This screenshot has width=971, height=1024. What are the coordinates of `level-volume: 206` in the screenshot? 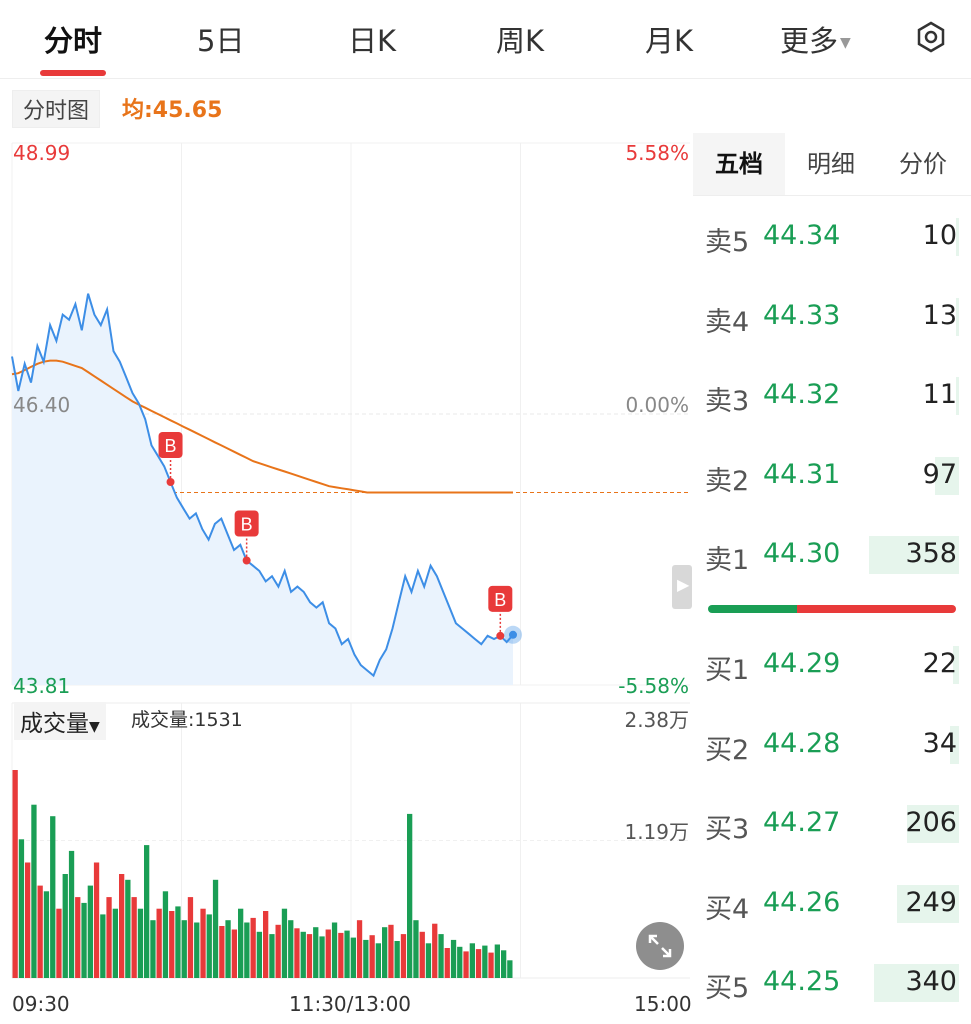 It's located at (931, 822).